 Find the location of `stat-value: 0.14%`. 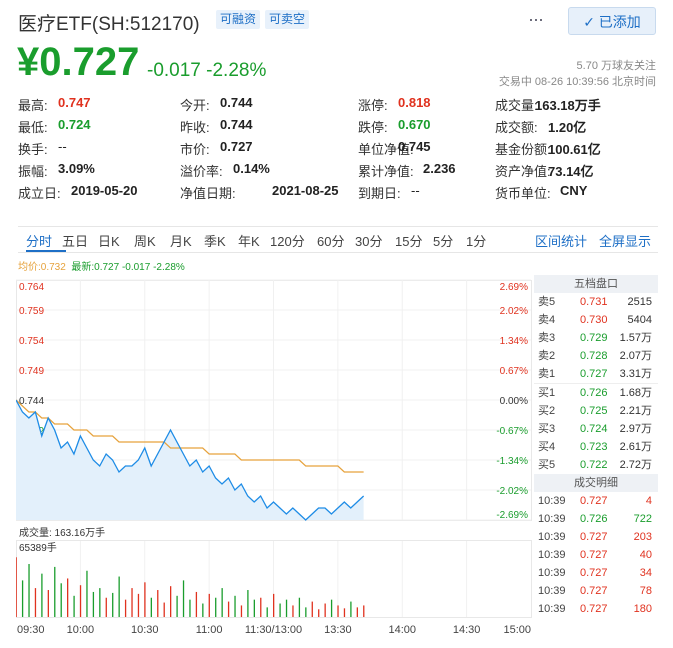

stat-value: 0.14% is located at coordinates (251, 168).